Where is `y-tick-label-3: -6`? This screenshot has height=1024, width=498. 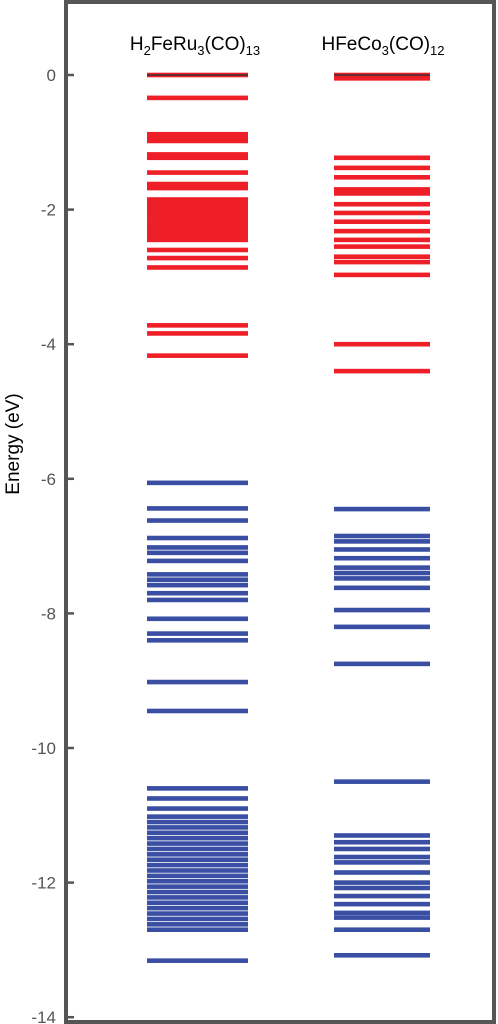
y-tick-label-3: -6 is located at coordinates (48, 479).